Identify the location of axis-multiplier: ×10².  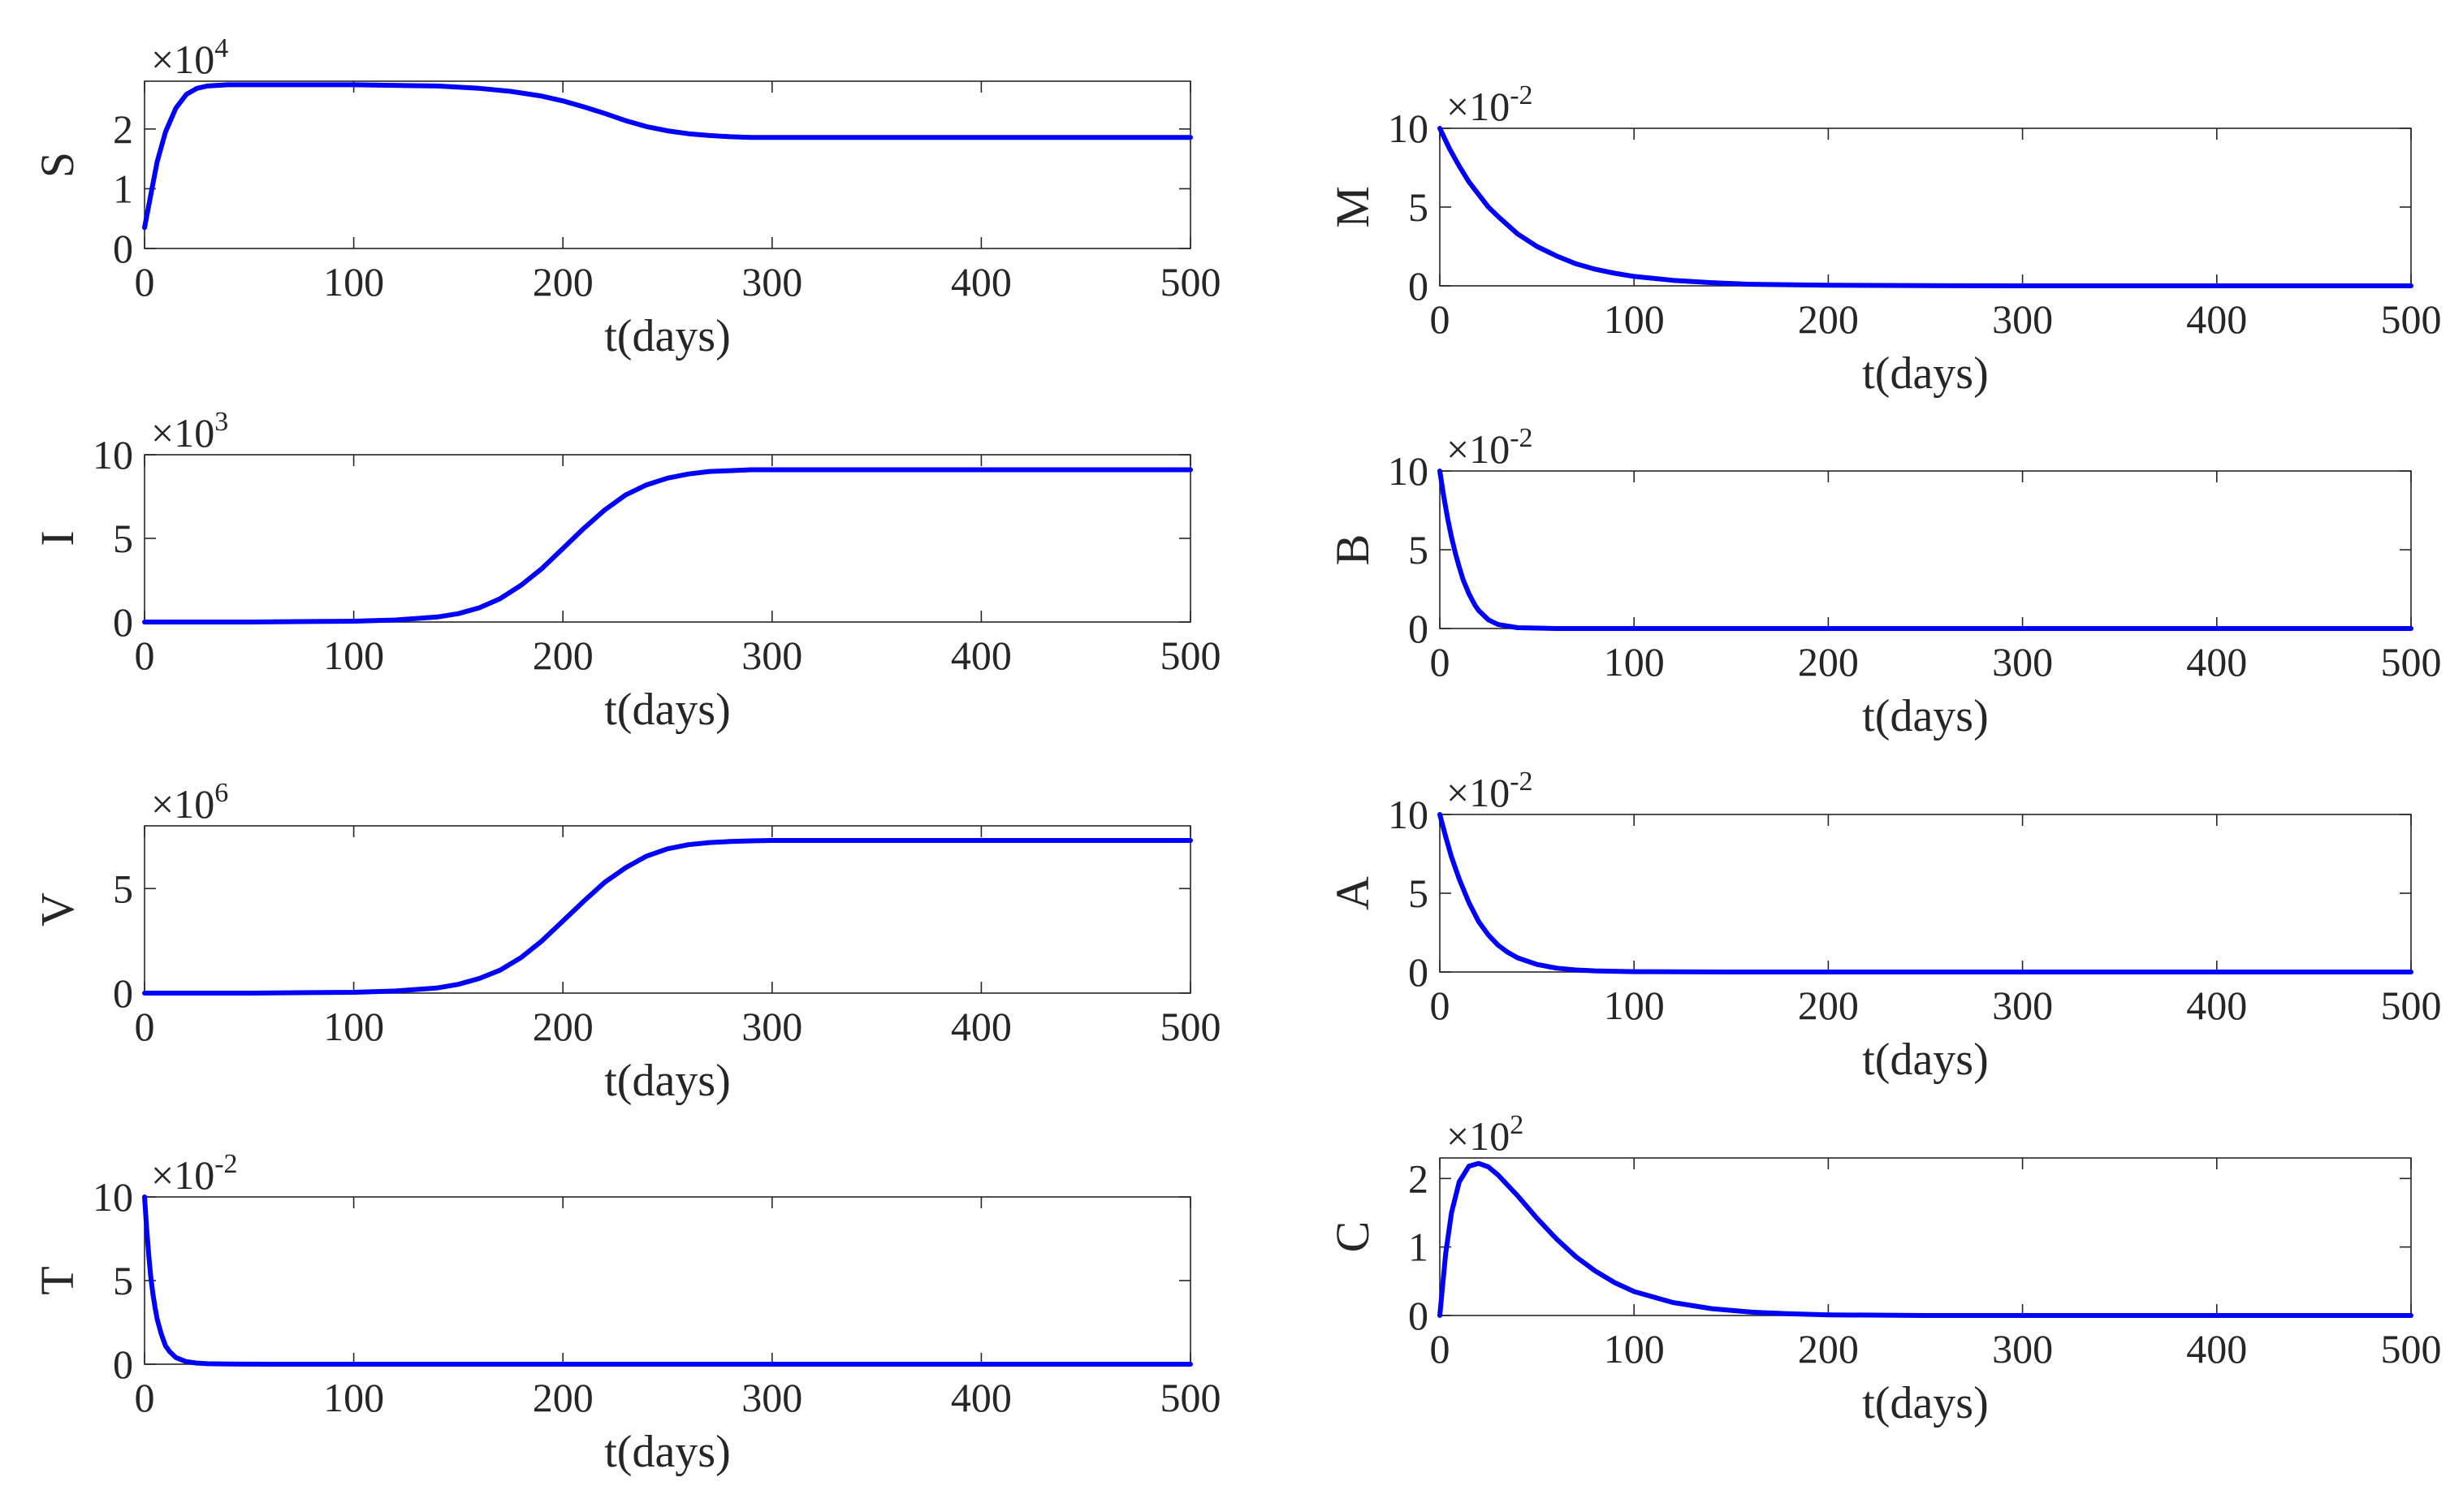
(1484, 1134).